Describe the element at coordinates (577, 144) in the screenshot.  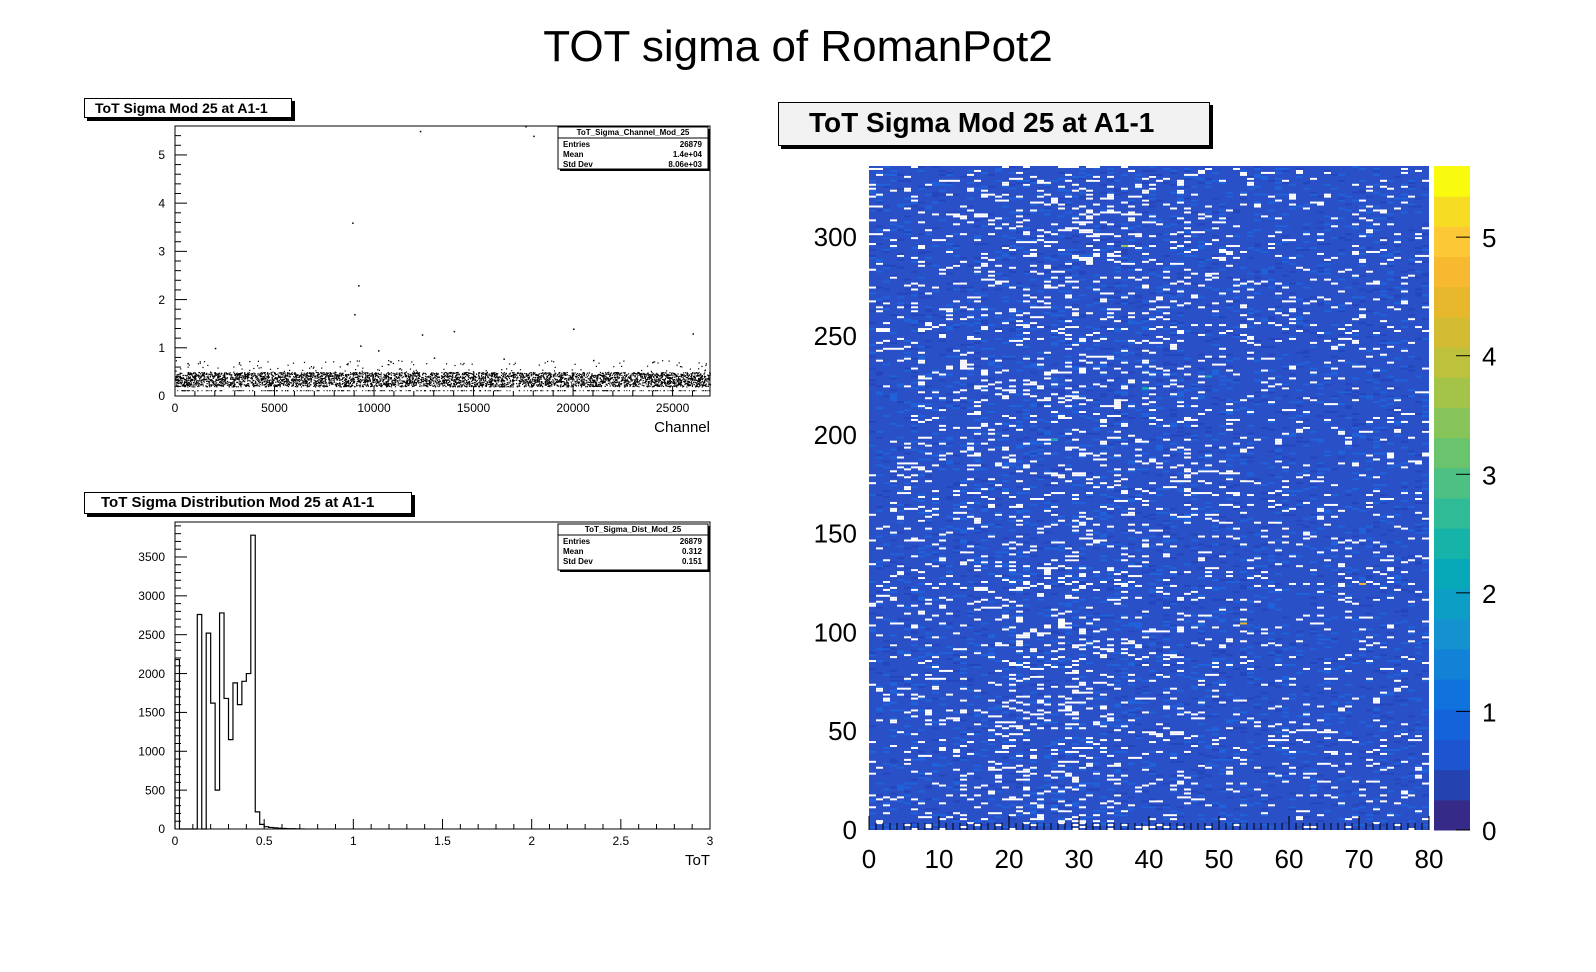
I see `scatter-stats-label: Entries` at that location.